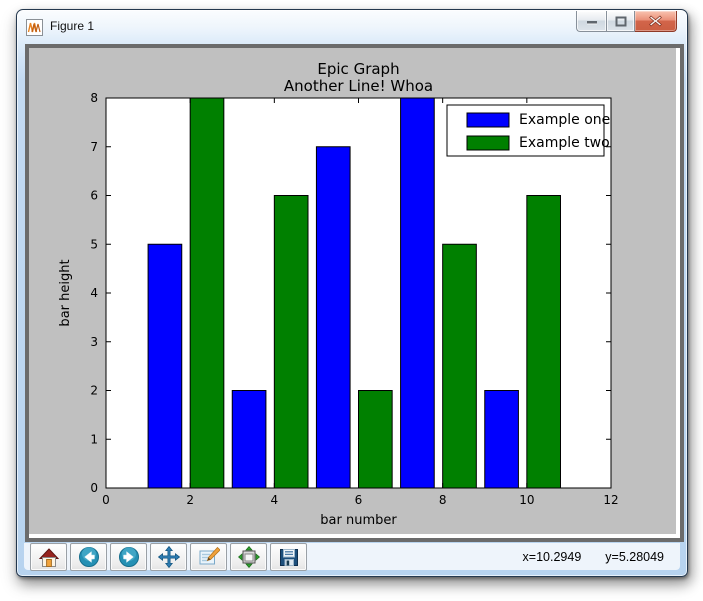 The width and height of the screenshot is (703, 601). What do you see at coordinates (358, 520) in the screenshot?
I see `x-axis-label: bar number` at bounding box center [358, 520].